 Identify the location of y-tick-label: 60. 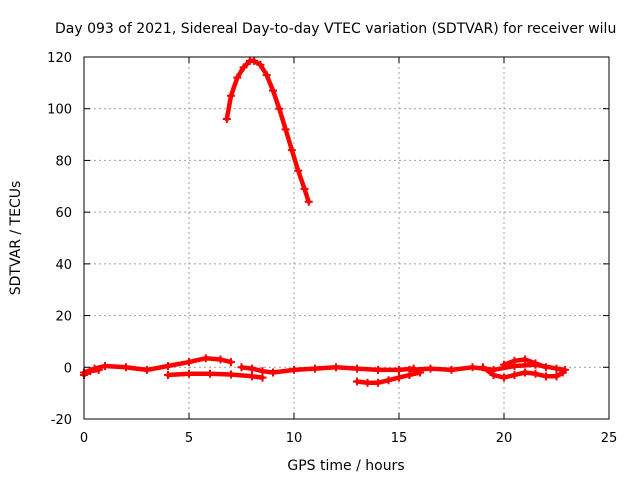
(63, 213).